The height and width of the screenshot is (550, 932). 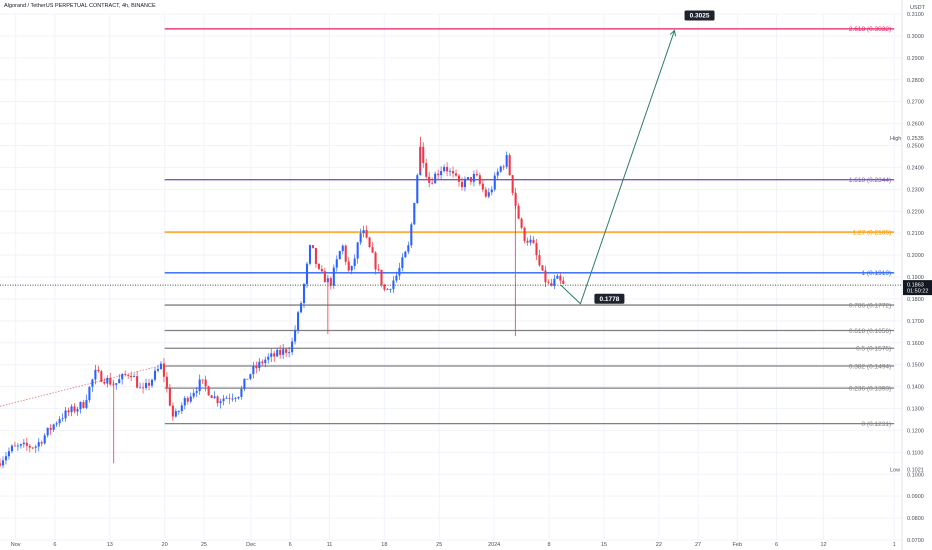 I want to click on y-tick-label: 0.0700, so click(x=915, y=541).